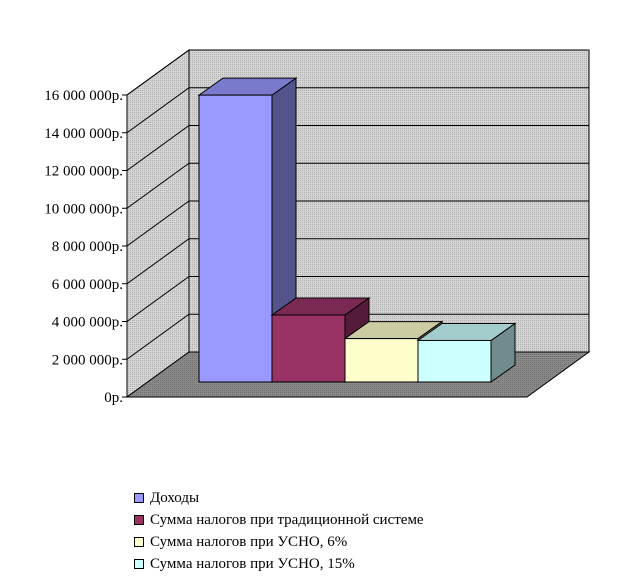 This screenshot has height=585, width=624. I want to click on y-tick-label: 4 000 000р., so click(87, 323).